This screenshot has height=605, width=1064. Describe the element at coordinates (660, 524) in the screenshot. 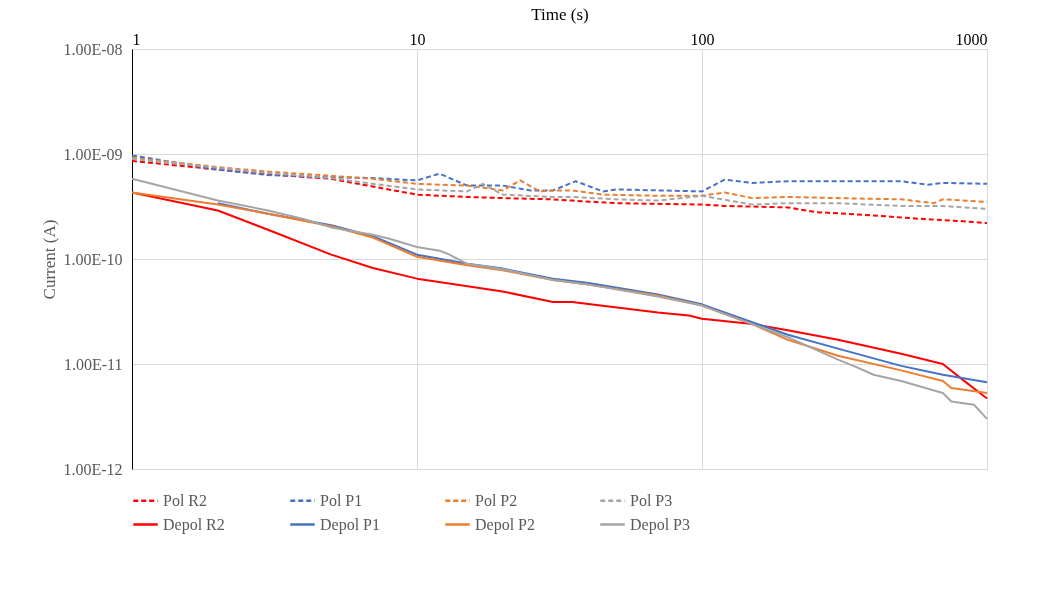

I see `legend-label: Depol P3` at that location.